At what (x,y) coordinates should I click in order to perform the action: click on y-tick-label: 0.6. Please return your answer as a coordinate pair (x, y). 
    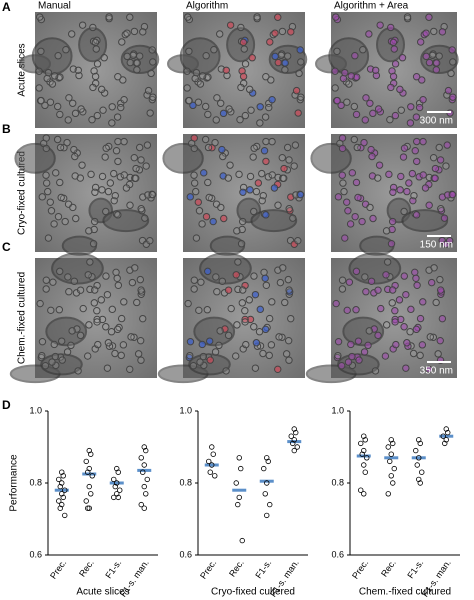
    Looking at the image, I should click on (185, 554).